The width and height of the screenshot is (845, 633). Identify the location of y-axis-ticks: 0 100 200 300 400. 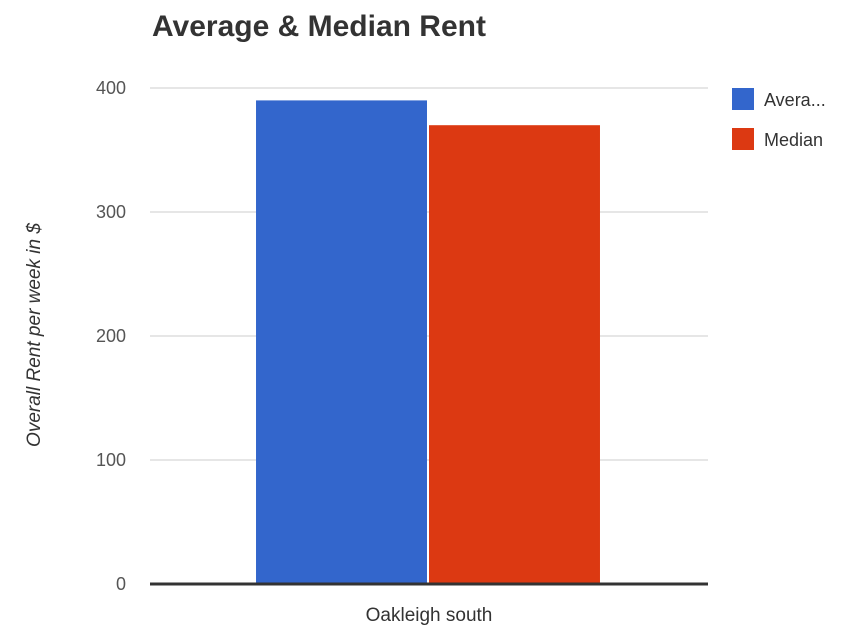
(111, 336).